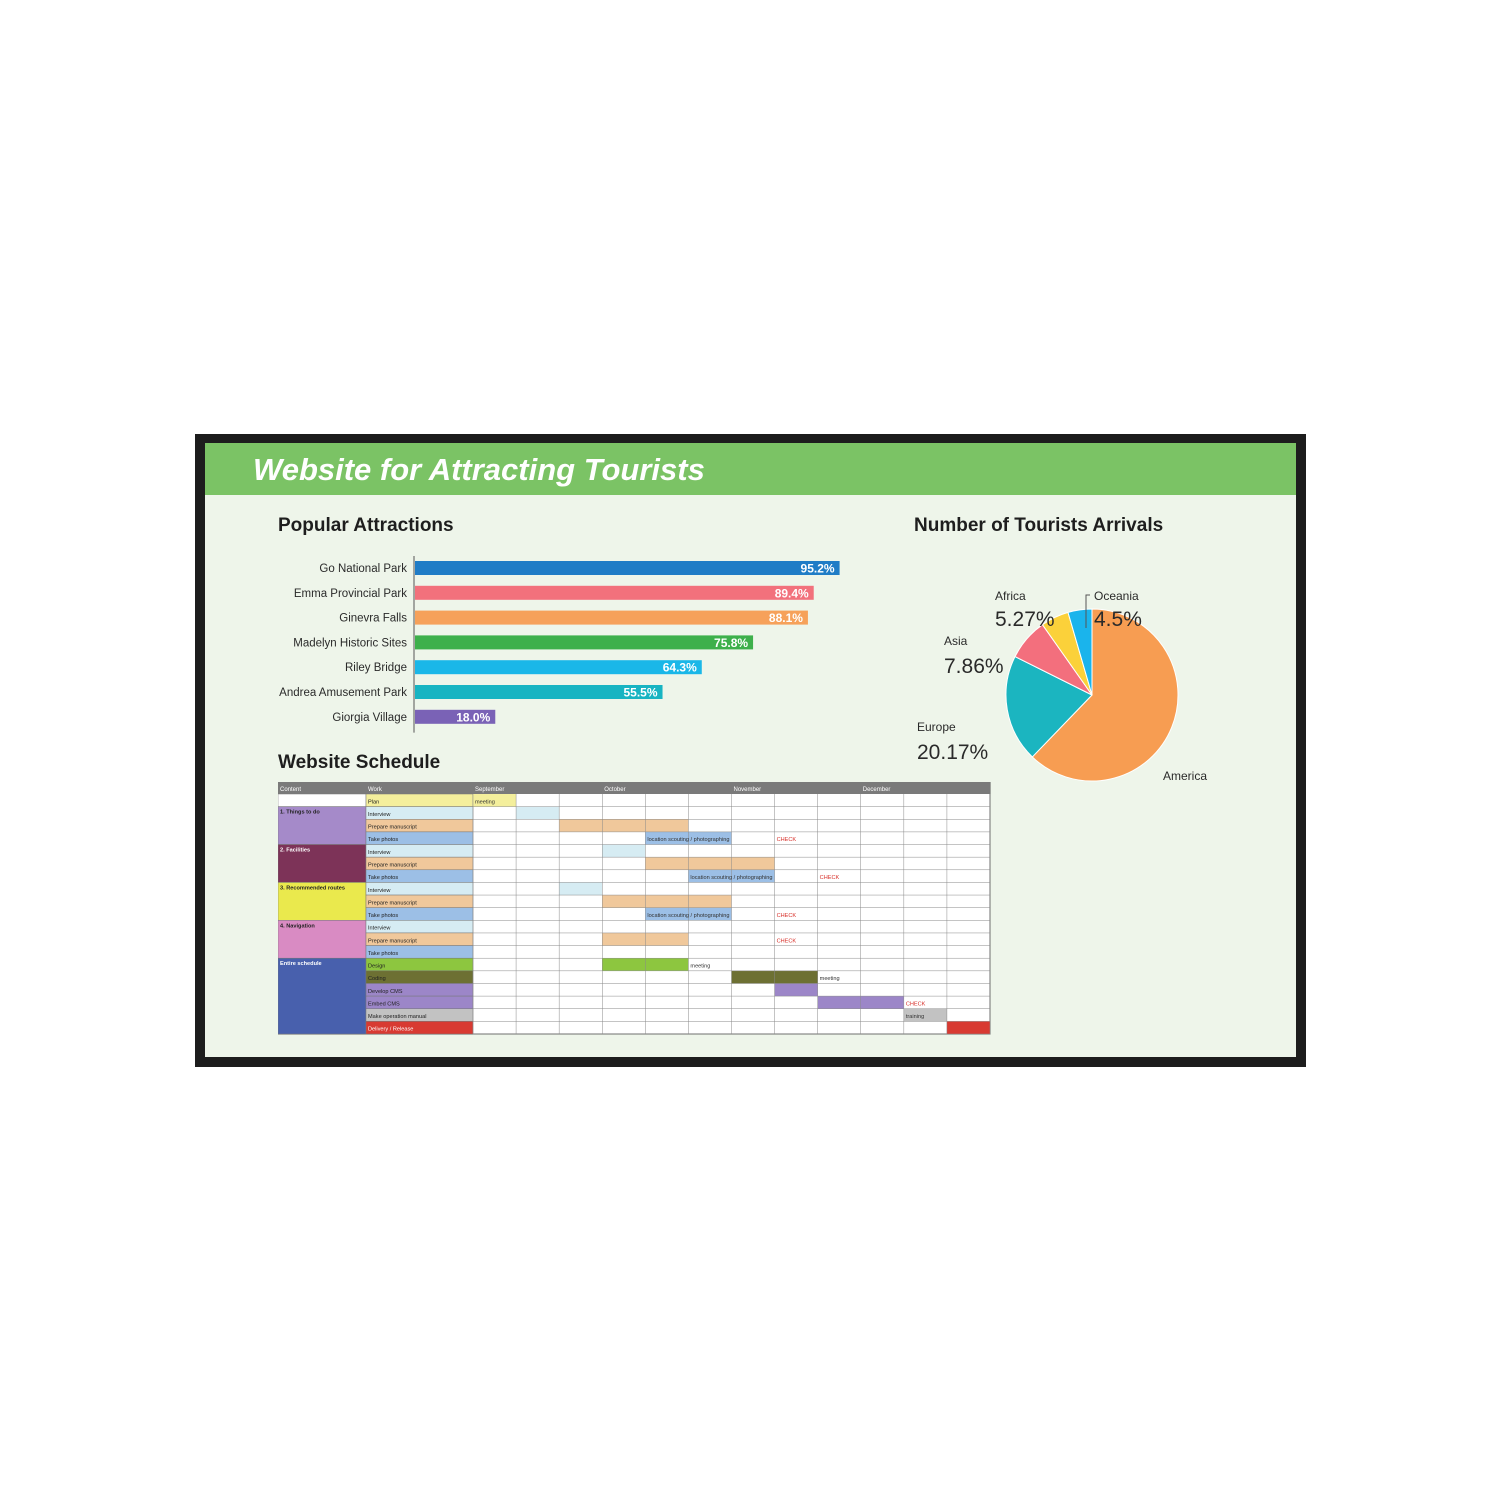 Image resolution: width=1500 pixels, height=1500 pixels. I want to click on task-label: Plan, so click(373, 802).